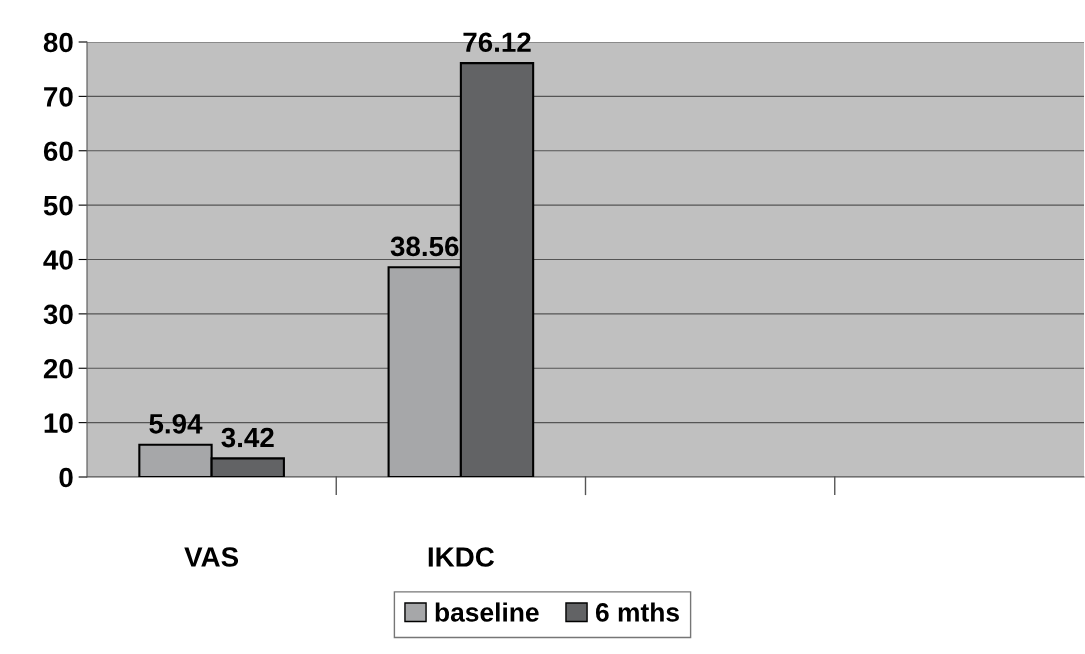  I want to click on x-tick-label: IKDC, so click(461, 557).